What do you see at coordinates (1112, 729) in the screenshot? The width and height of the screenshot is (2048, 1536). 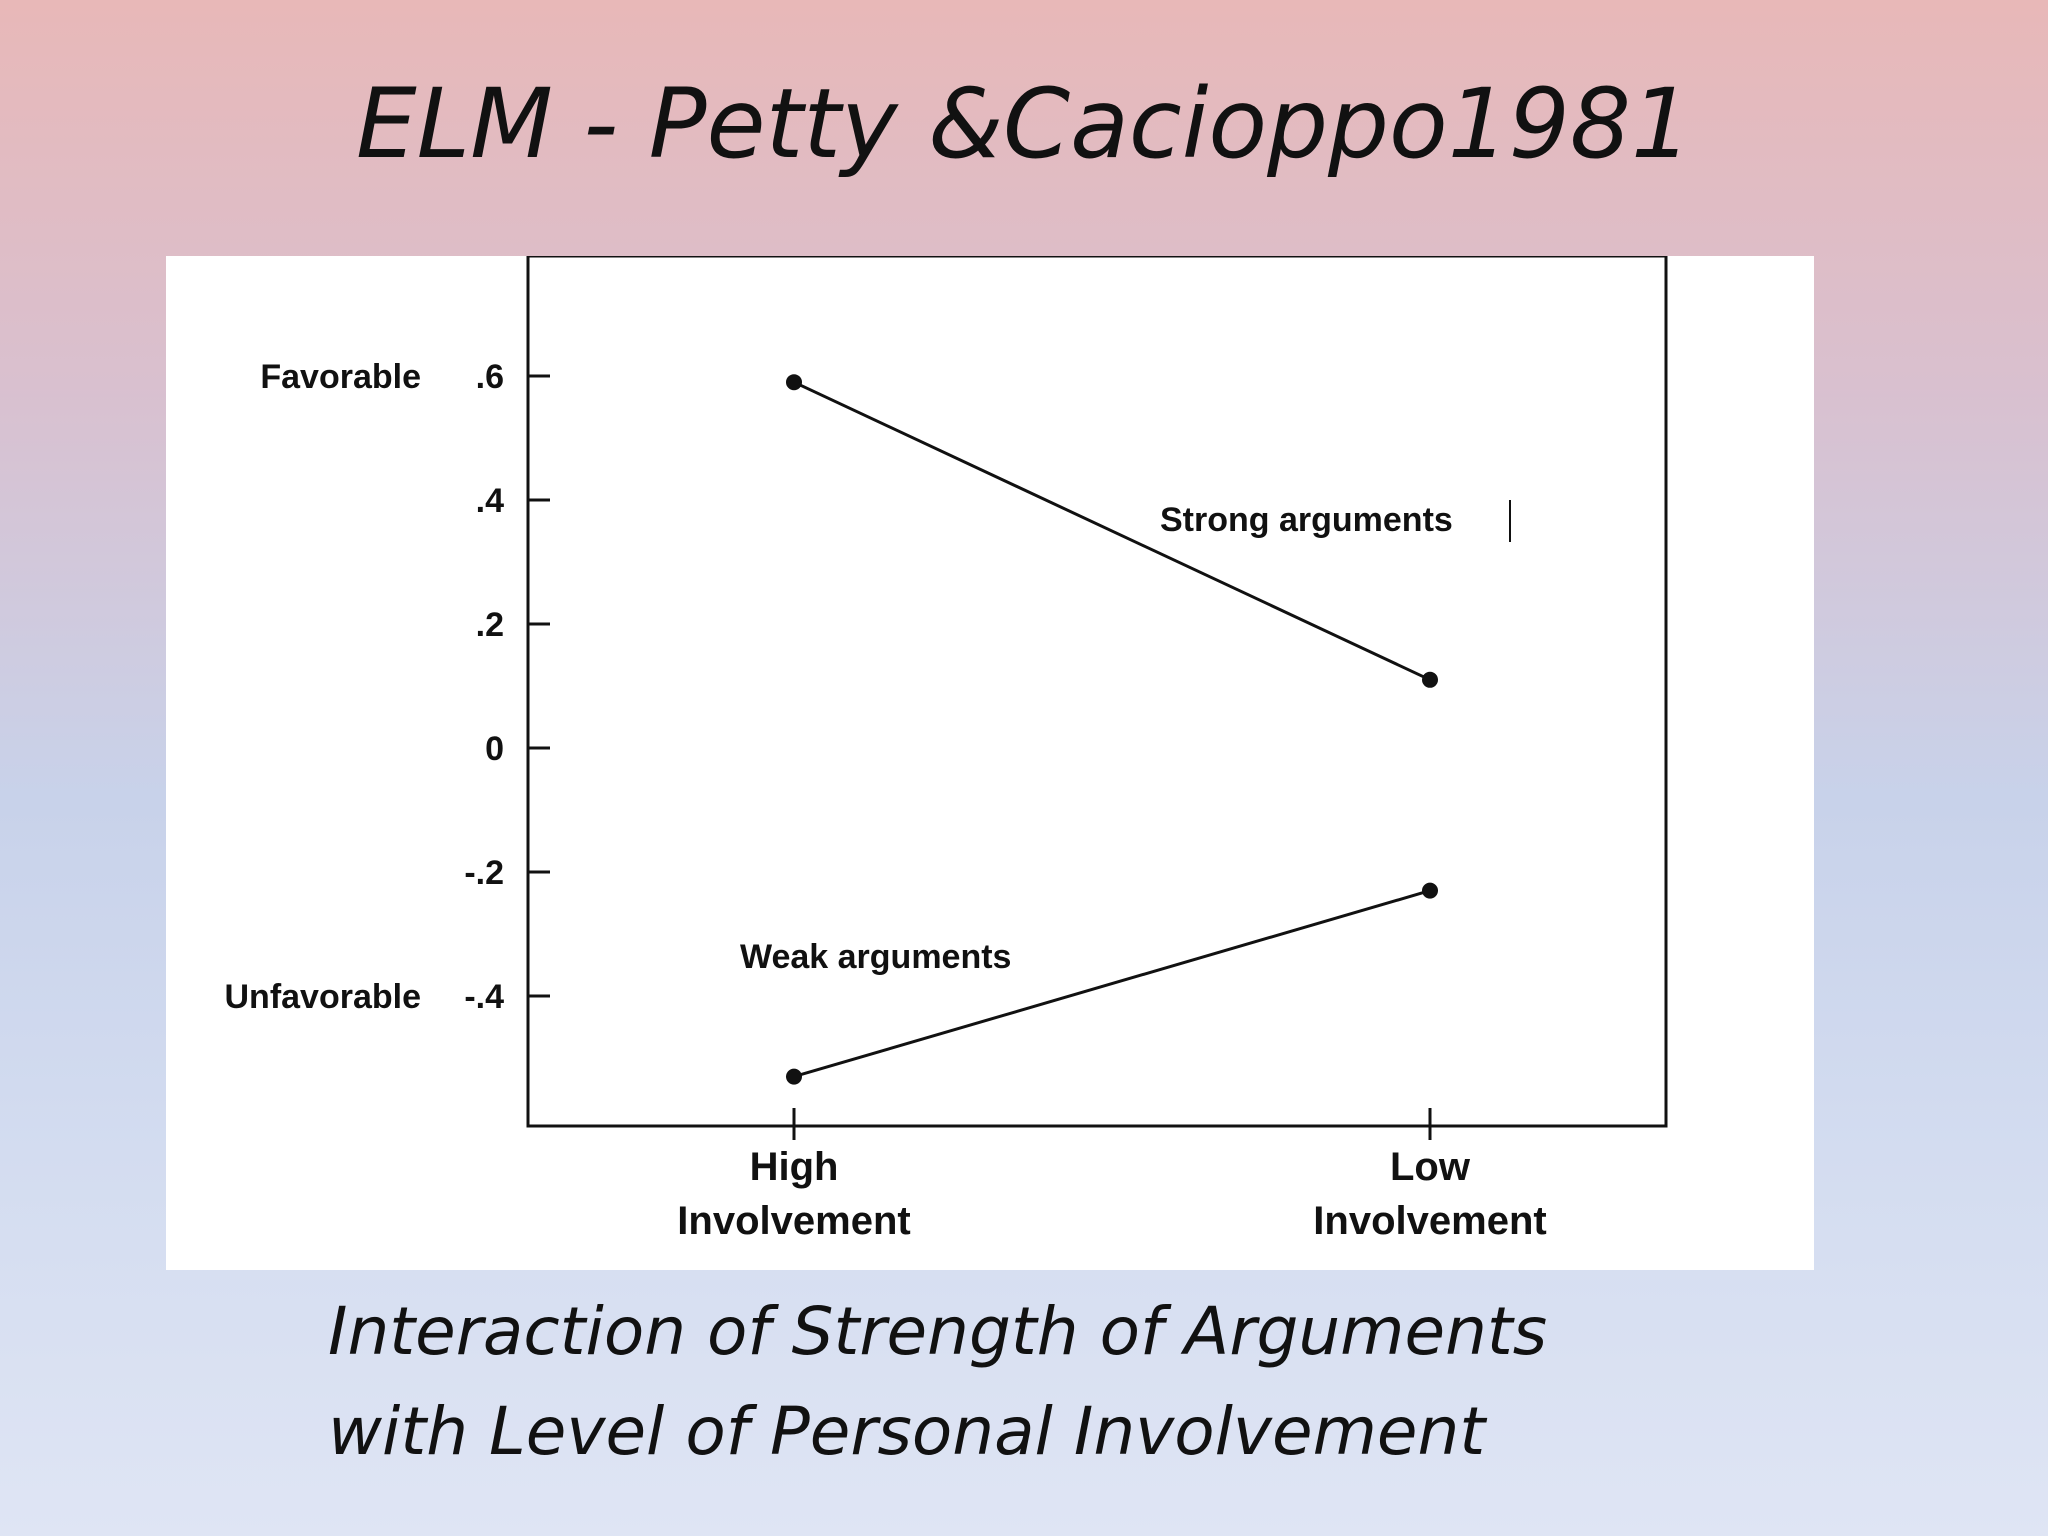 I see `series-layer` at bounding box center [1112, 729].